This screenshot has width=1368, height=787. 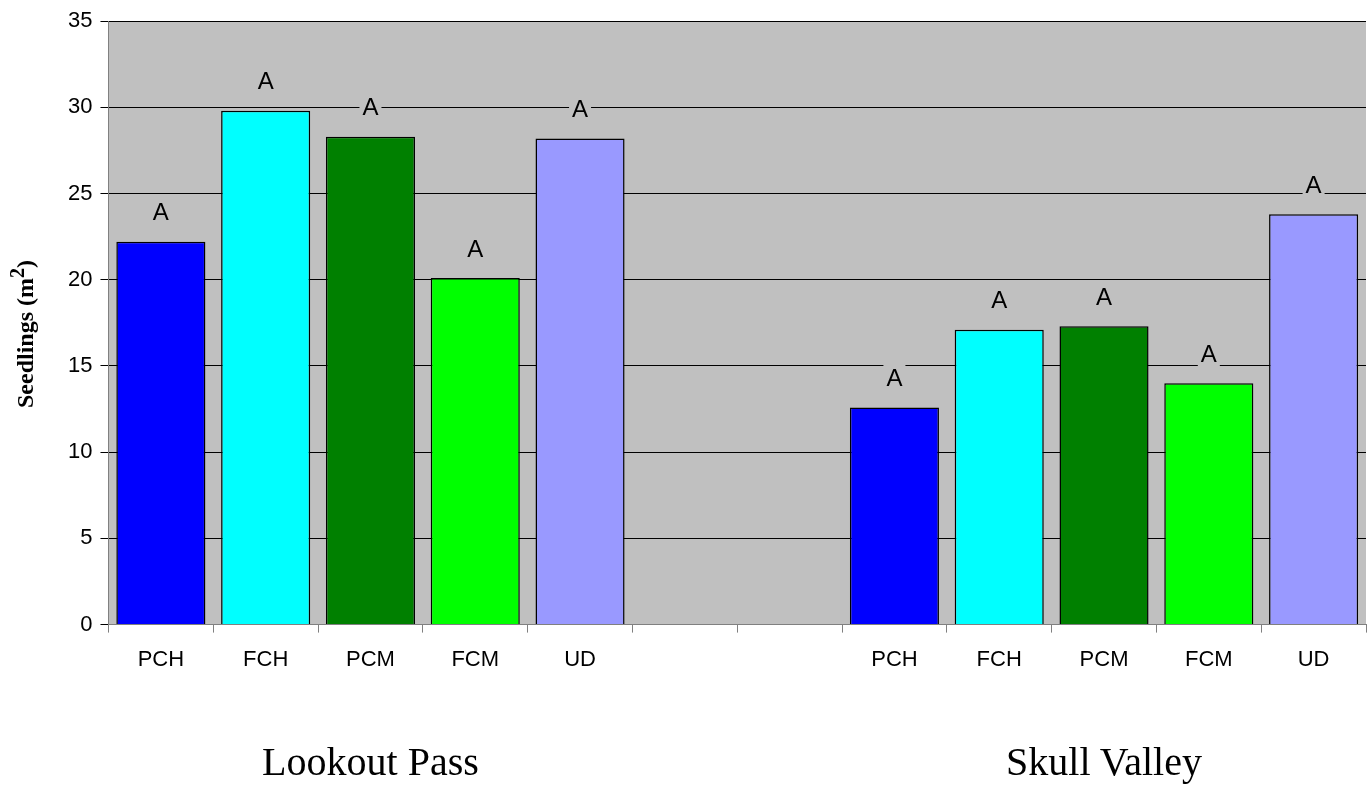 I want to click on y-tick-label: 10, so click(x=80, y=451).